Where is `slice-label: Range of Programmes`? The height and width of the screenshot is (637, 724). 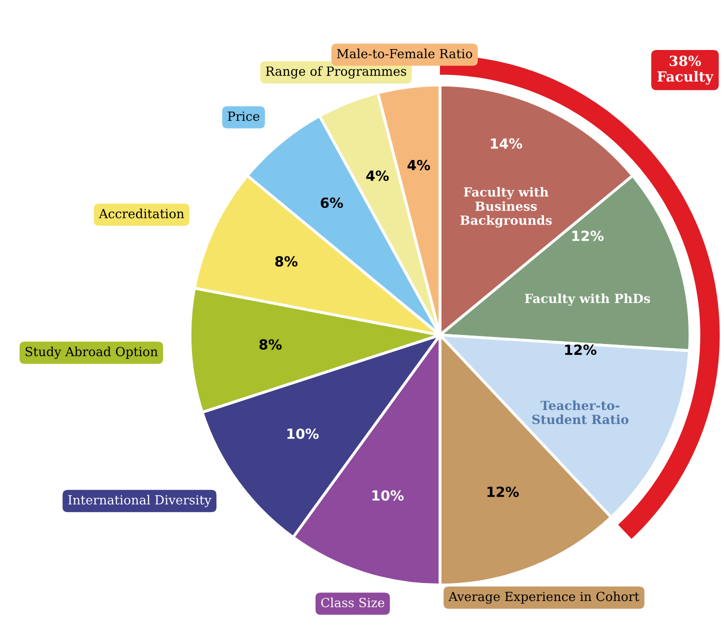
slice-label: Range of Programmes is located at coordinates (336, 72).